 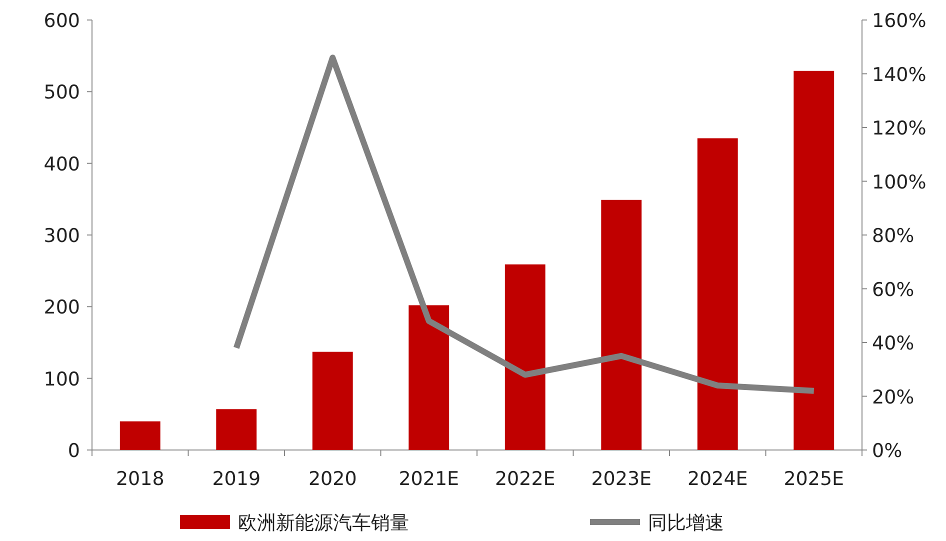 I want to click on y2-tick-label: 140%, so click(x=899, y=75).